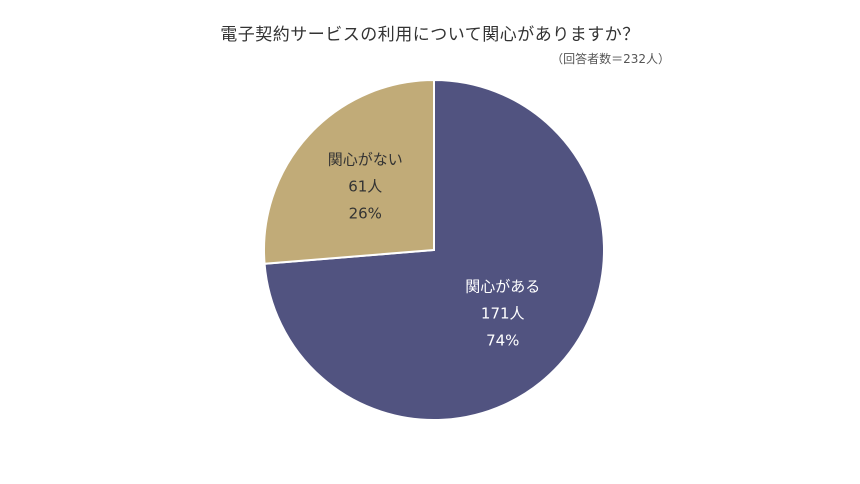 The width and height of the screenshot is (860, 484). What do you see at coordinates (430, 35) in the screenshot?
I see `chart-title: 電子契約サービスの利用について関心がありますか？` at bounding box center [430, 35].